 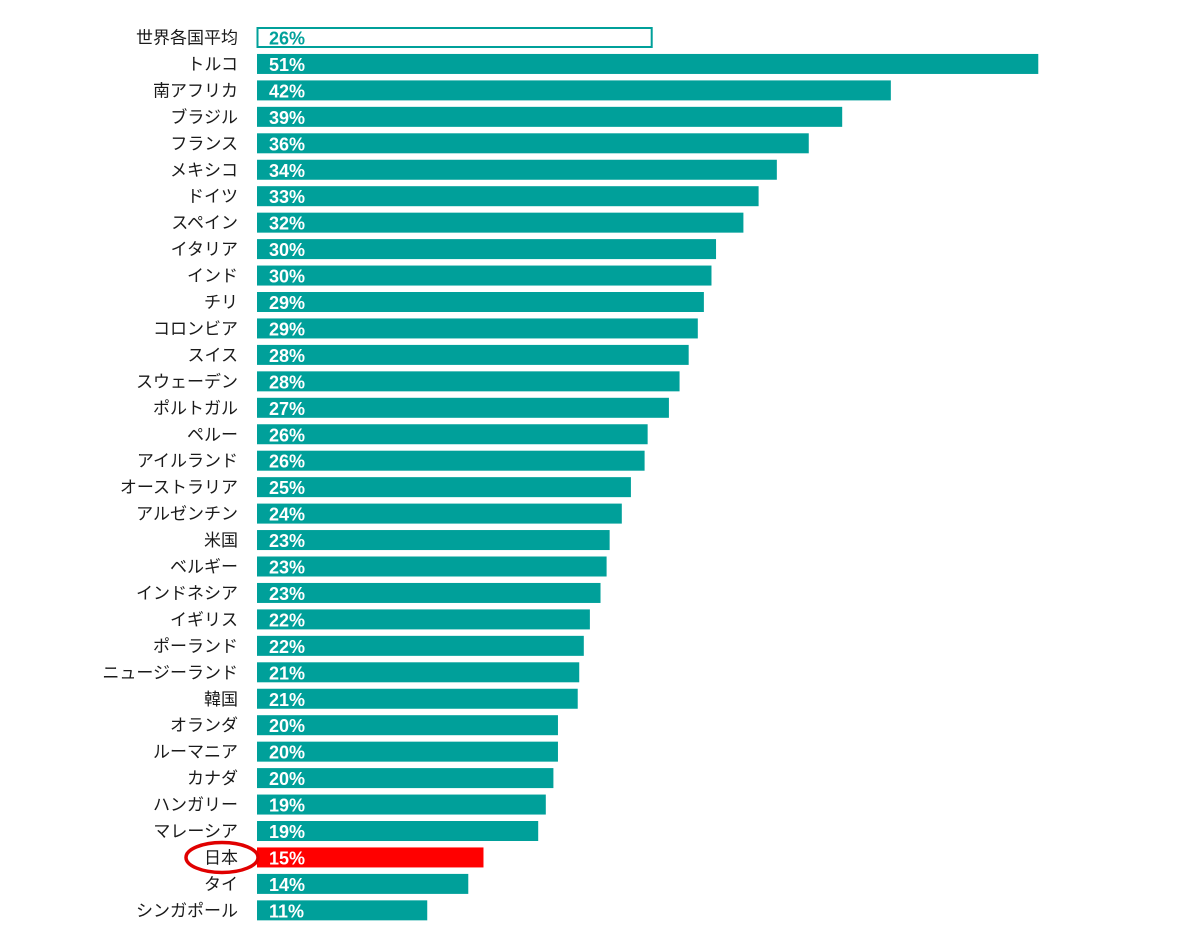 I want to click on category-label: 日本, so click(x=221, y=858).